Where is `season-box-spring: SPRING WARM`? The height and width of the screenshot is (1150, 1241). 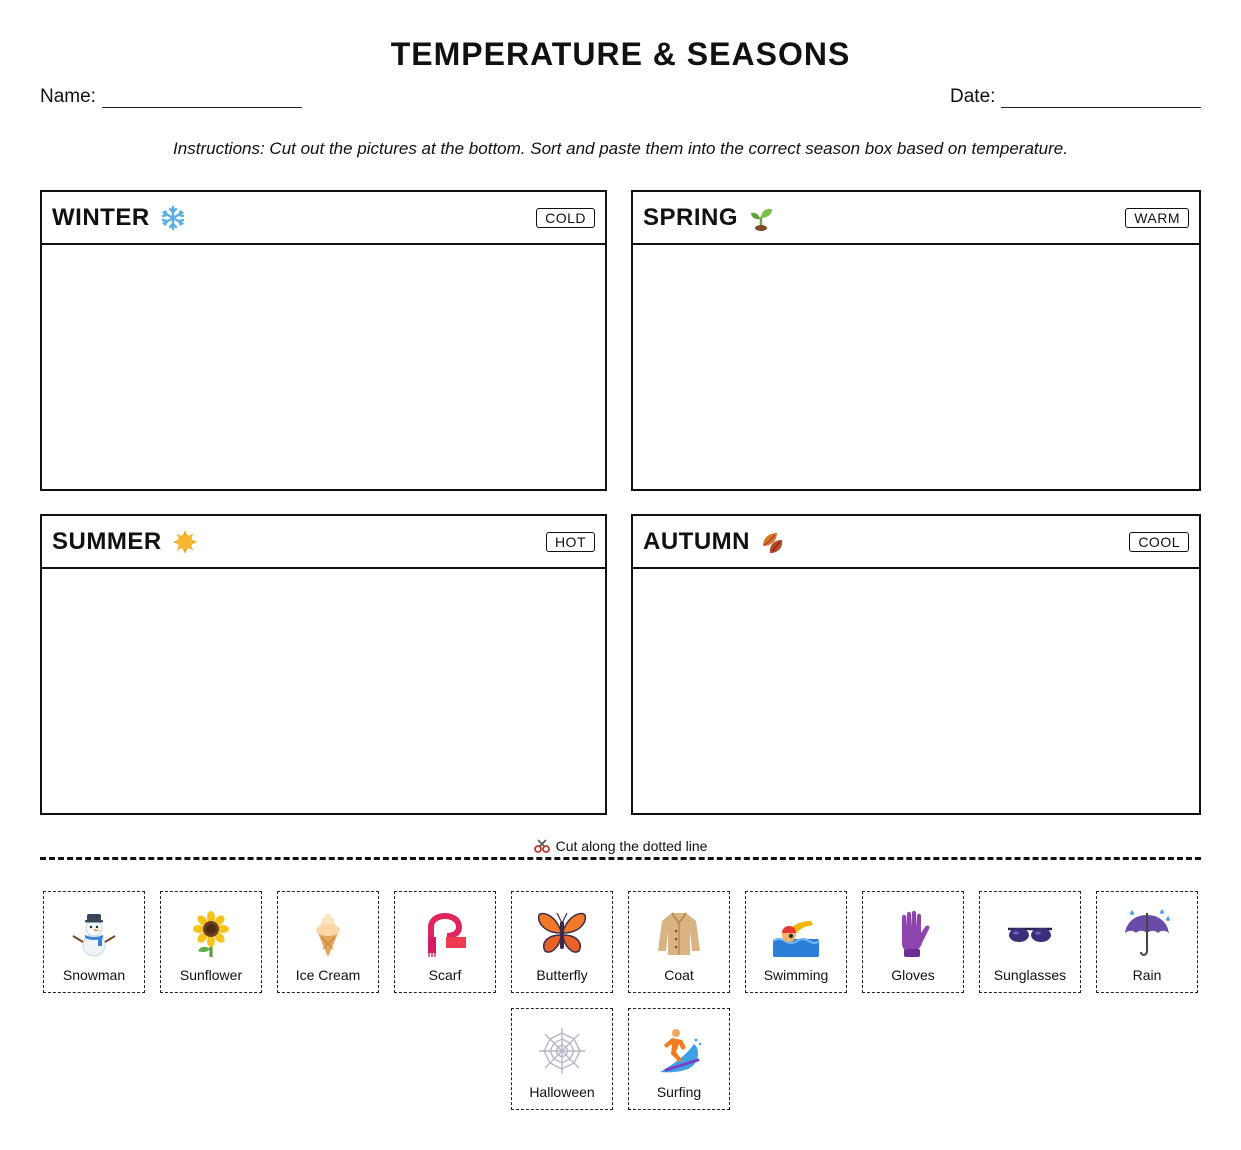 season-box-spring: SPRING WARM is located at coordinates (916, 340).